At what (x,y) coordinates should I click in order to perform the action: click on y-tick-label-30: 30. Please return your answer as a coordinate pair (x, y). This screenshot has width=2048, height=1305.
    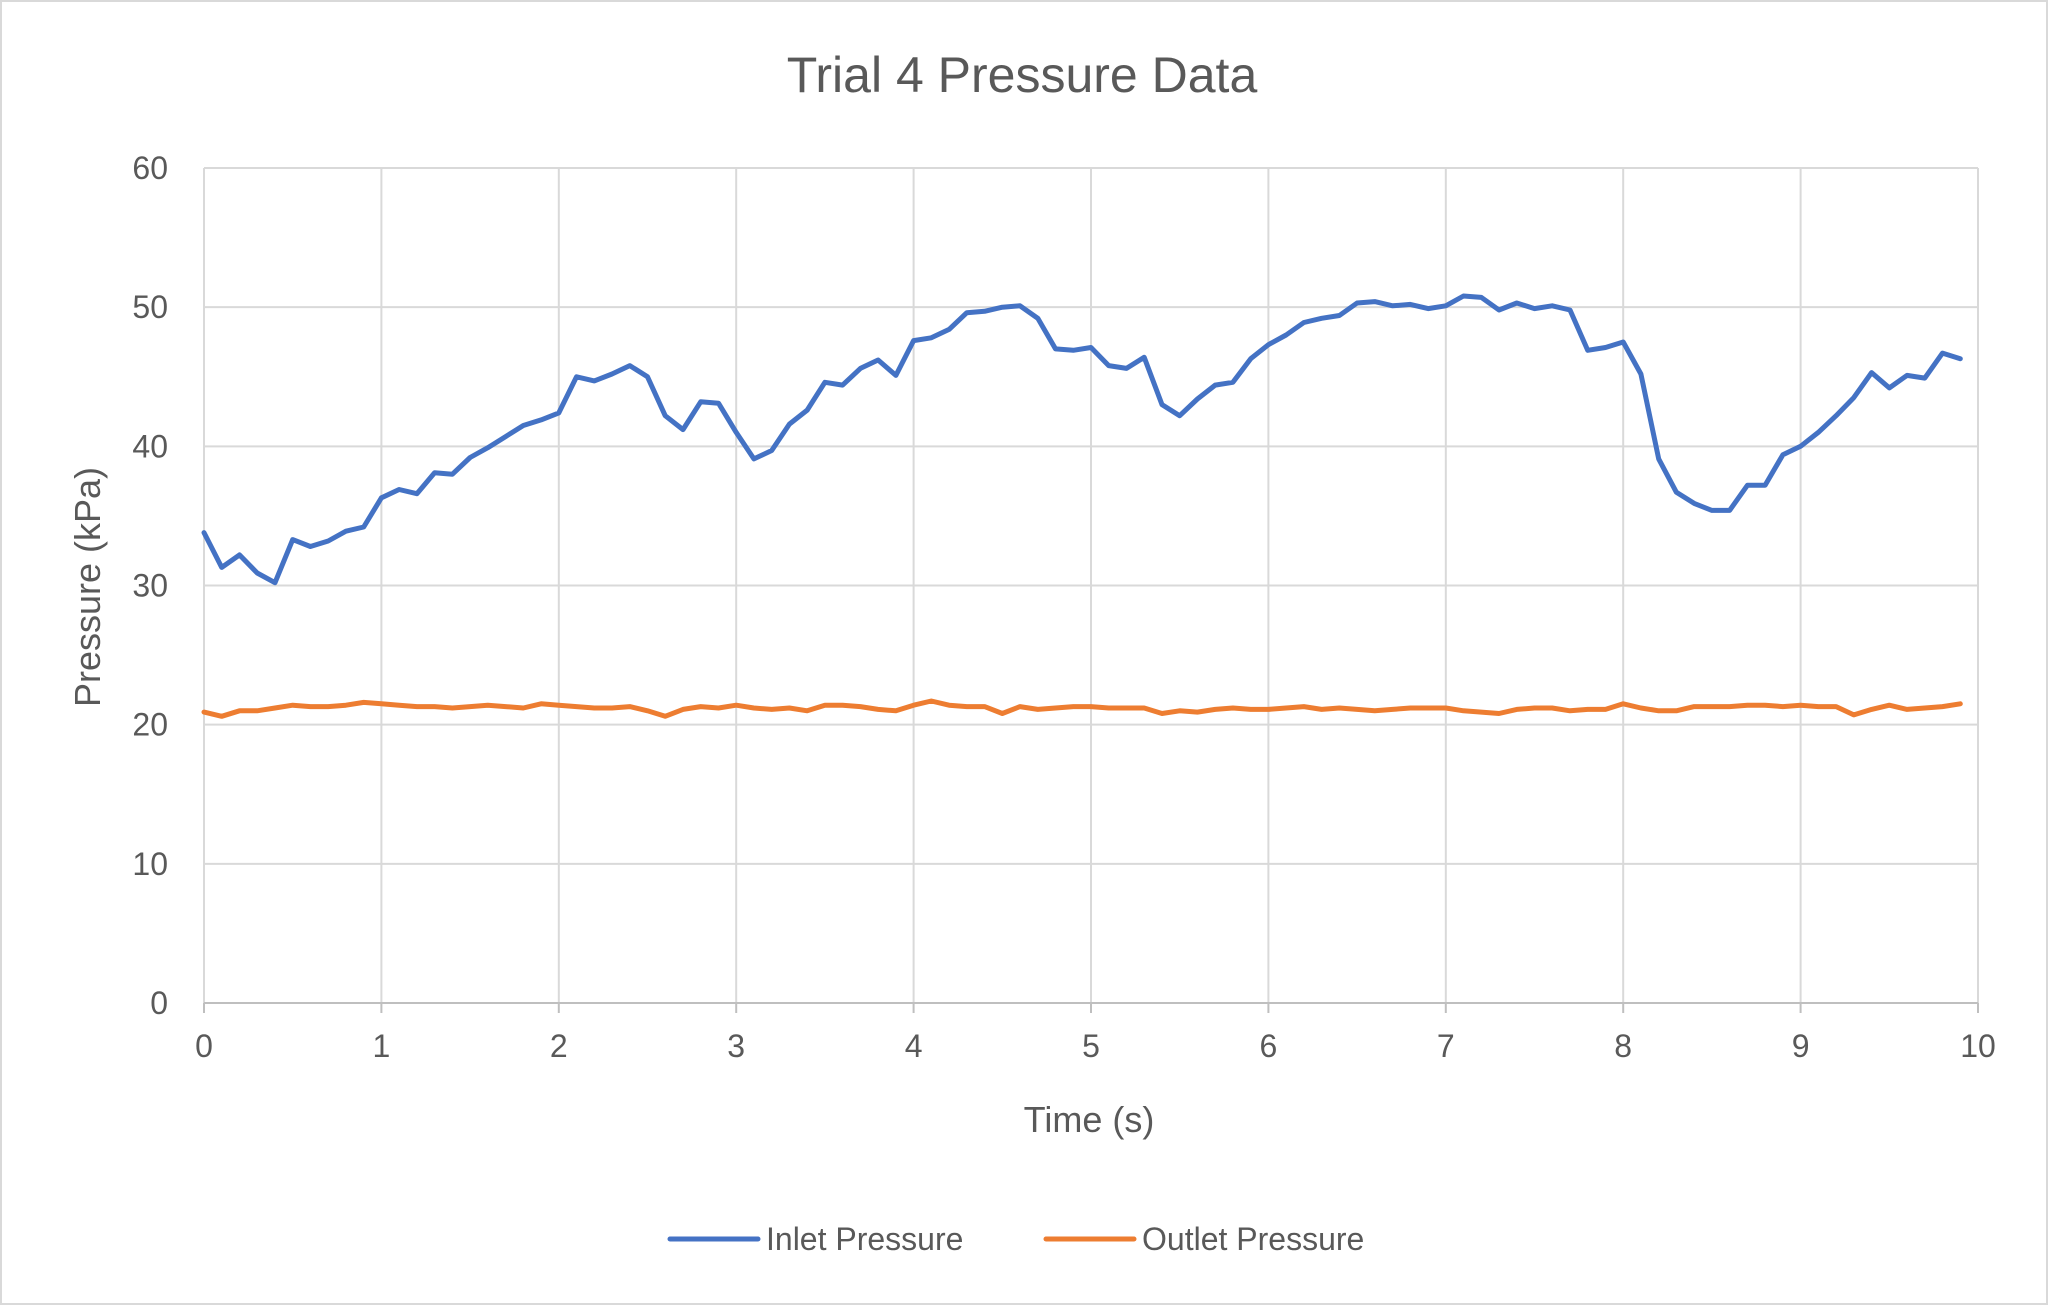
    Looking at the image, I should click on (150, 586).